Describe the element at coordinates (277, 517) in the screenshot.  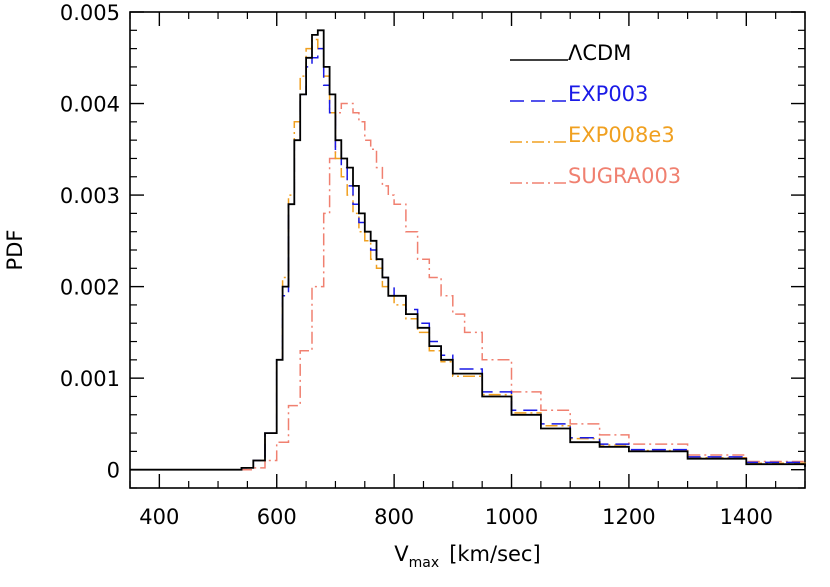
I see `x-tick-label: 600` at that location.